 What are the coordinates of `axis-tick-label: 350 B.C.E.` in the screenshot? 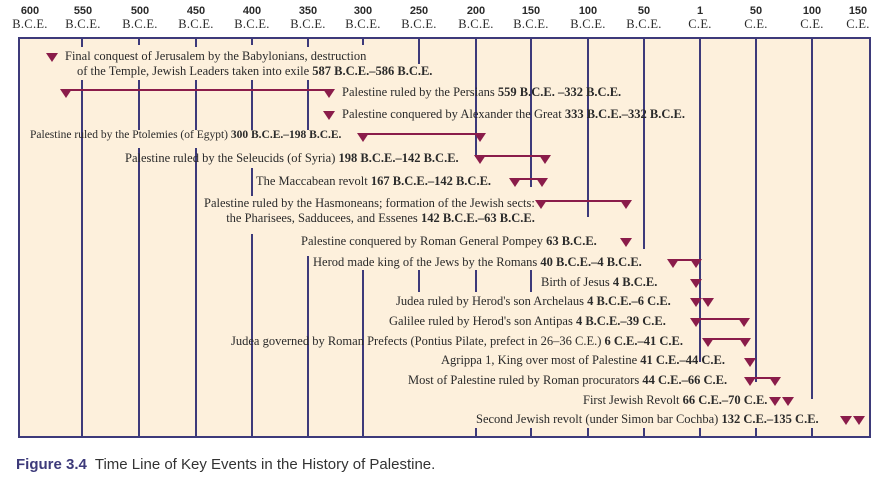 It's located at (308, 18).